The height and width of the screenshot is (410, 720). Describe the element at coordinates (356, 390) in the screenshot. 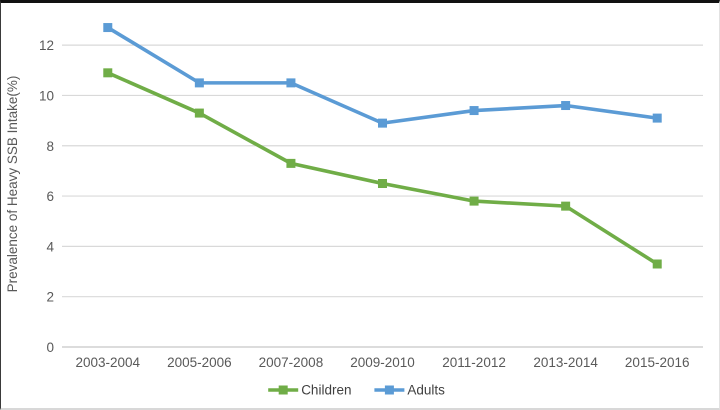

I see `legend: Children Adults` at that location.